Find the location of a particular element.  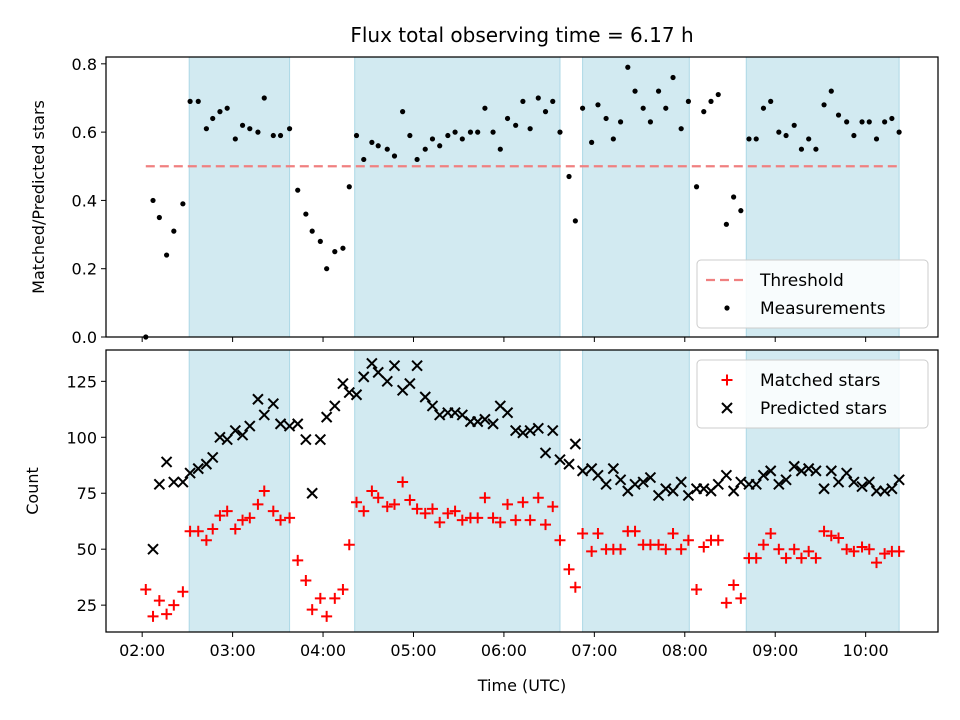

ratio-legend: Threshold Measurements is located at coordinates (812, 294).